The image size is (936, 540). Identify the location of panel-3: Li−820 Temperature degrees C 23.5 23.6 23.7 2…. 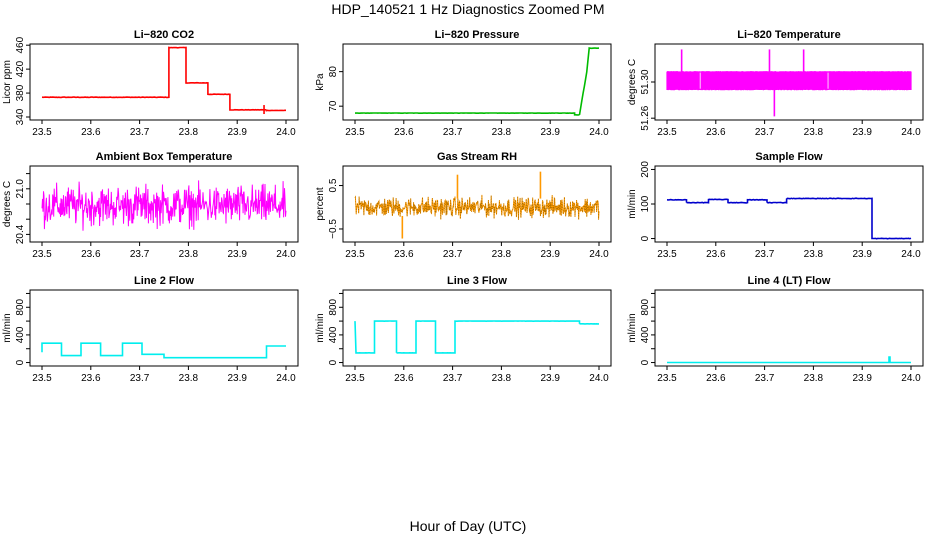
(775, 83).